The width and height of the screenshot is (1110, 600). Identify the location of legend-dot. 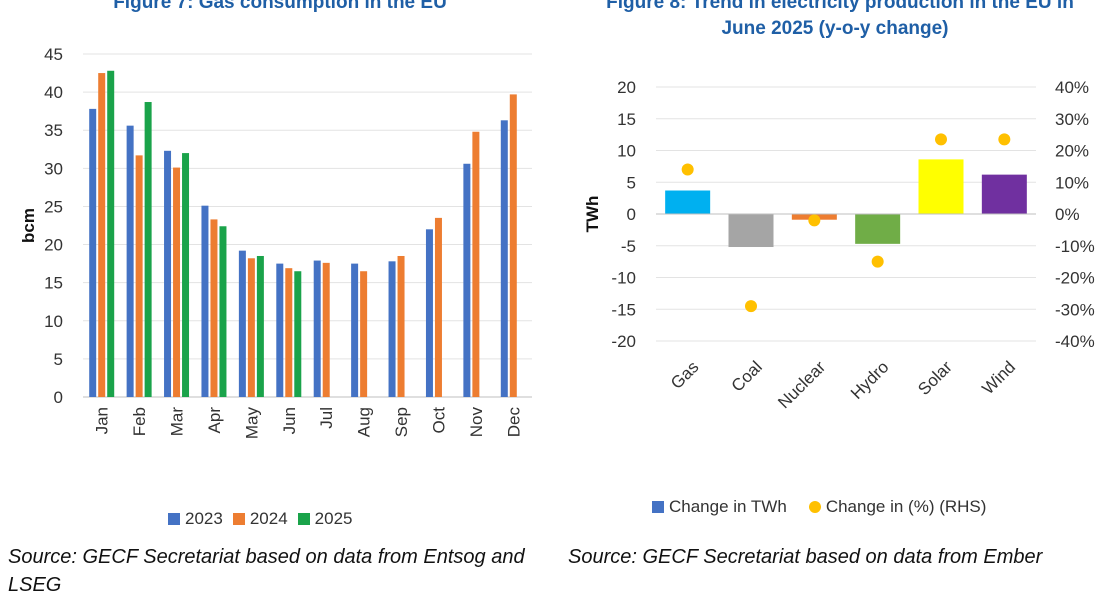
(814, 507).